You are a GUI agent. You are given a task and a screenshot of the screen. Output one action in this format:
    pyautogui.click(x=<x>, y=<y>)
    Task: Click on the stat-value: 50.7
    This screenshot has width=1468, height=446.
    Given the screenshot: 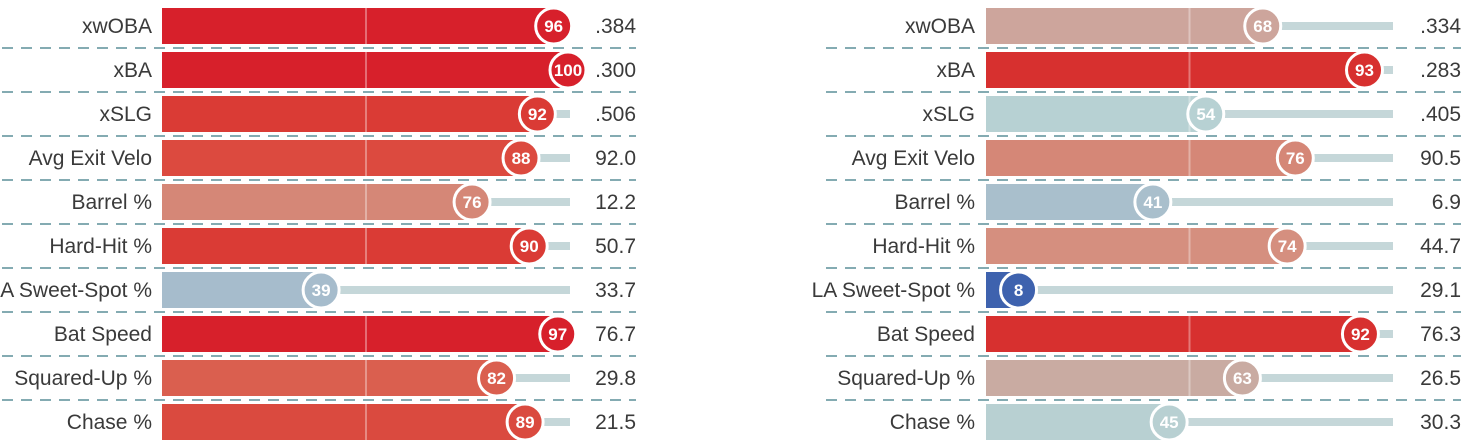 What is the action you would take?
    pyautogui.click(x=615, y=246)
    